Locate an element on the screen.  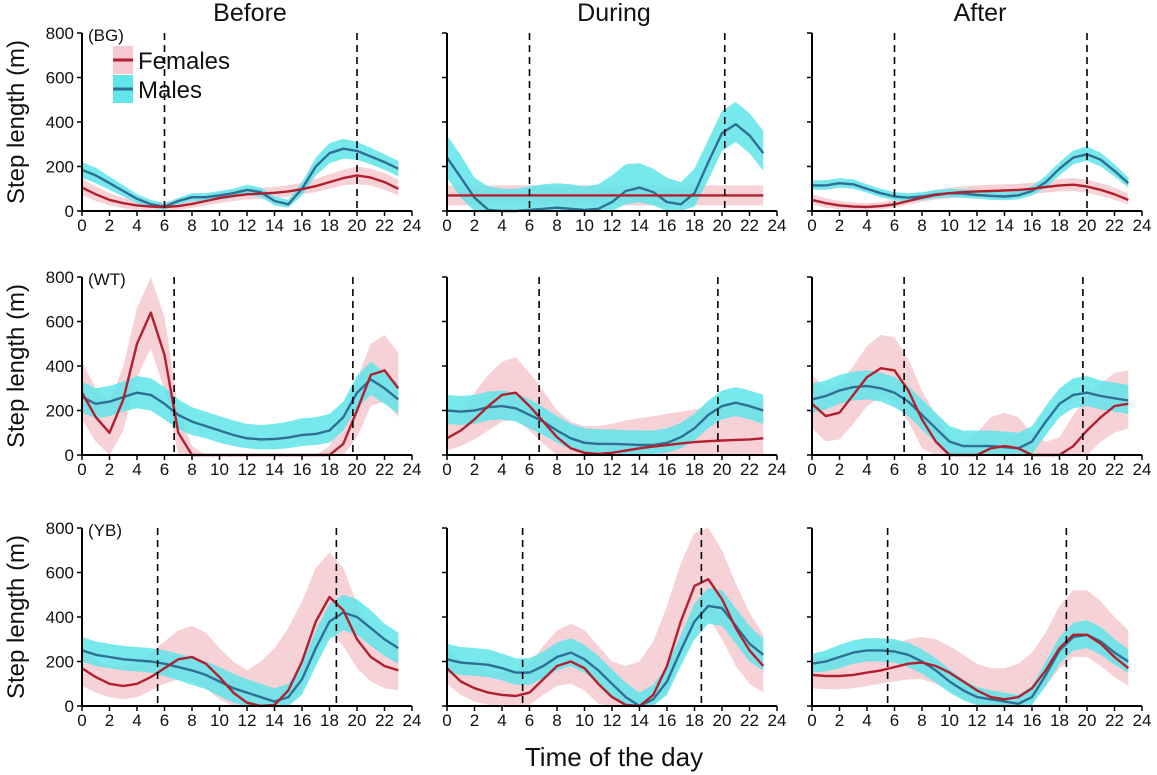
column-titles: Before During After is located at coordinates (609, 13).